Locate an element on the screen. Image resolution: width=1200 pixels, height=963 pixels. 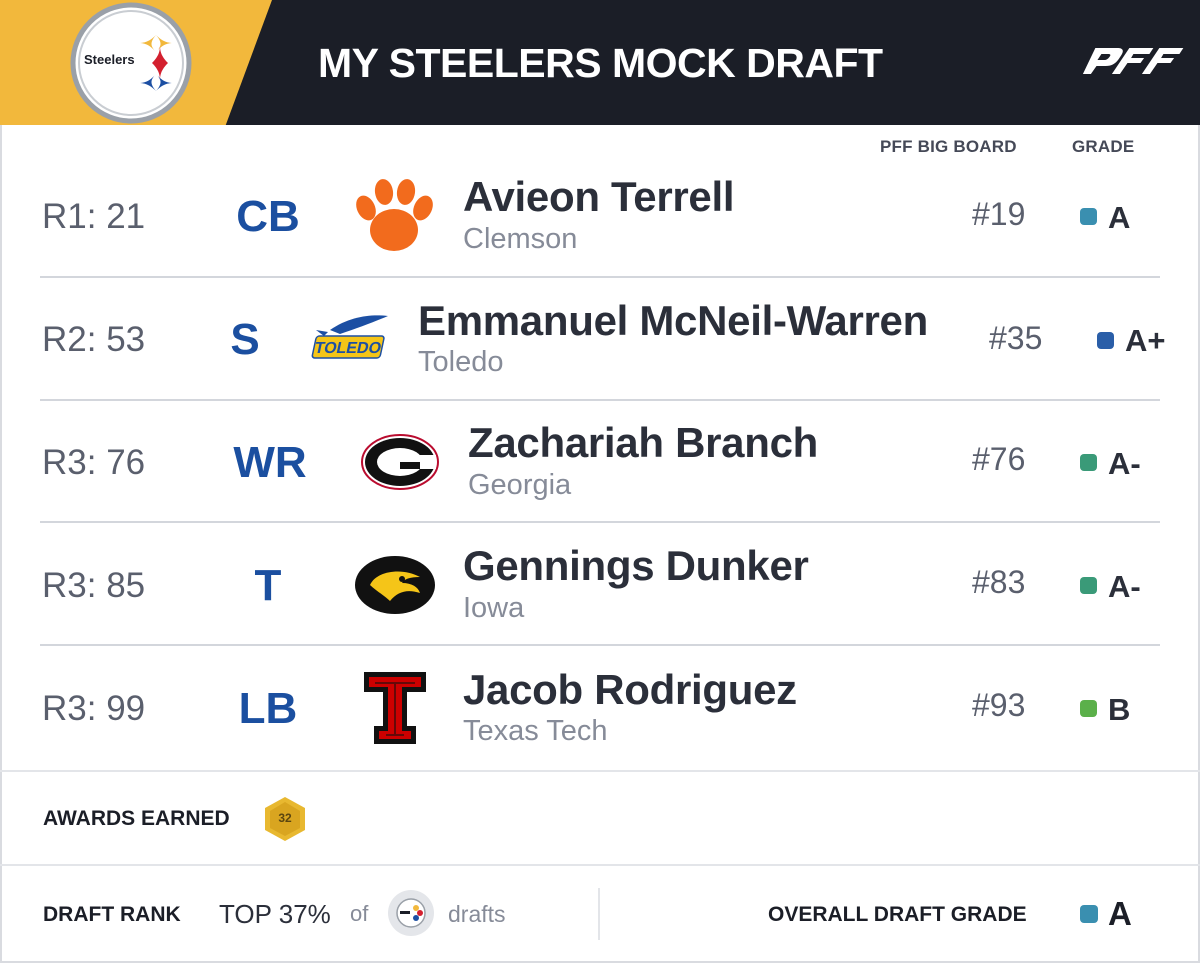
steelers-logo-icon is located at coordinates (131, 63).